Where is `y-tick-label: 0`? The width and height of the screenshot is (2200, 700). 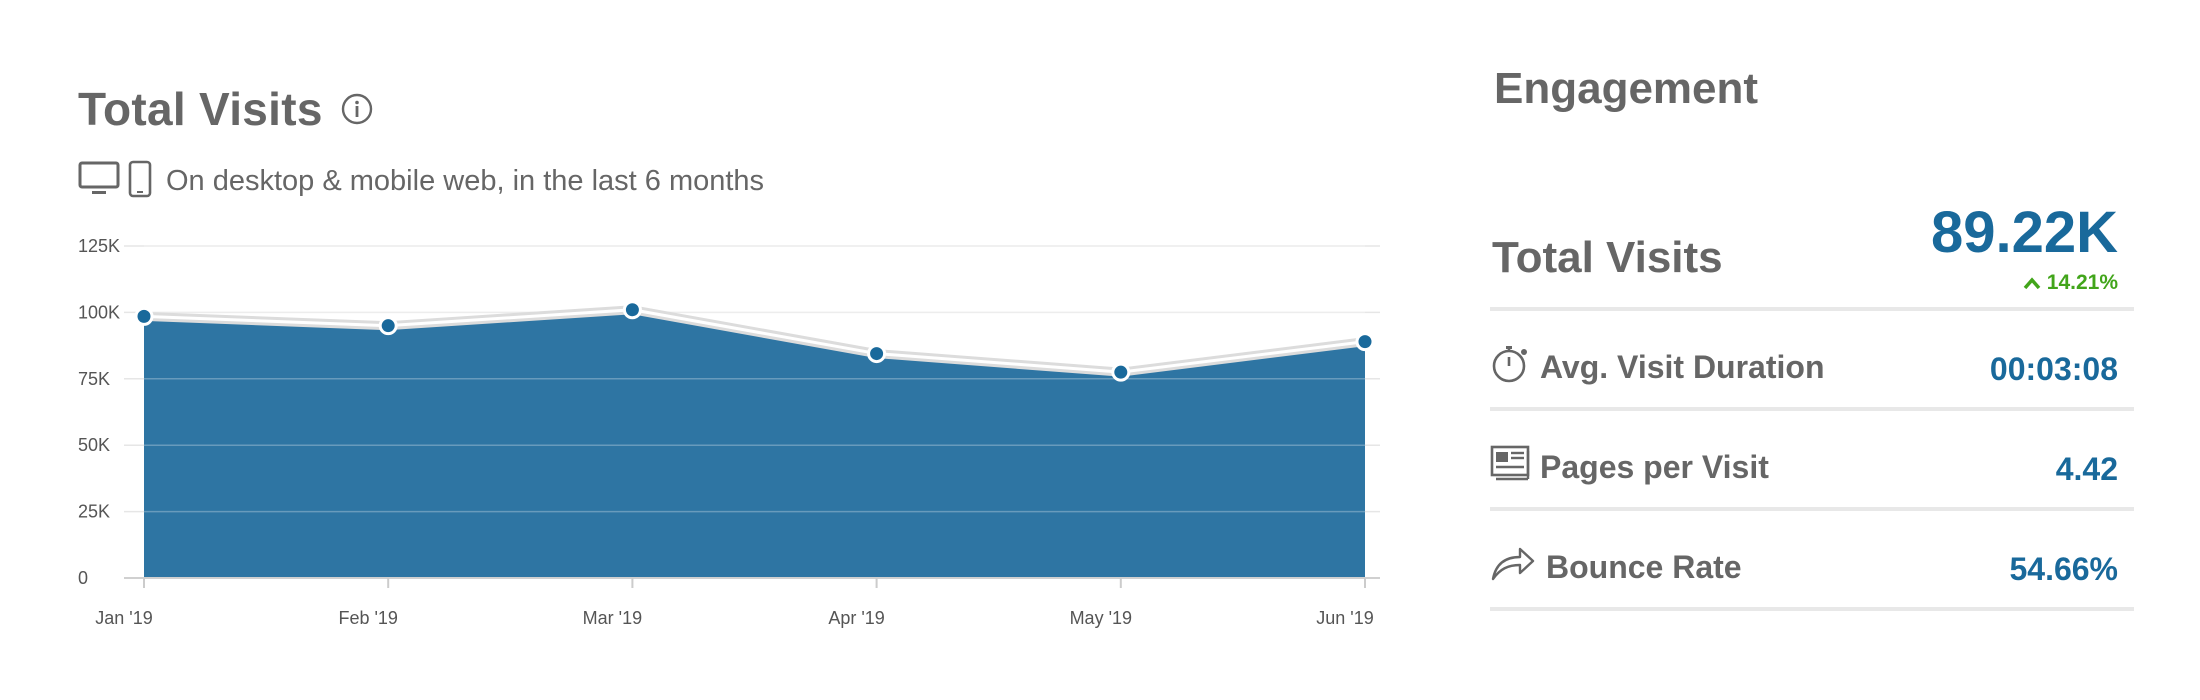
y-tick-label: 0 is located at coordinates (83, 578).